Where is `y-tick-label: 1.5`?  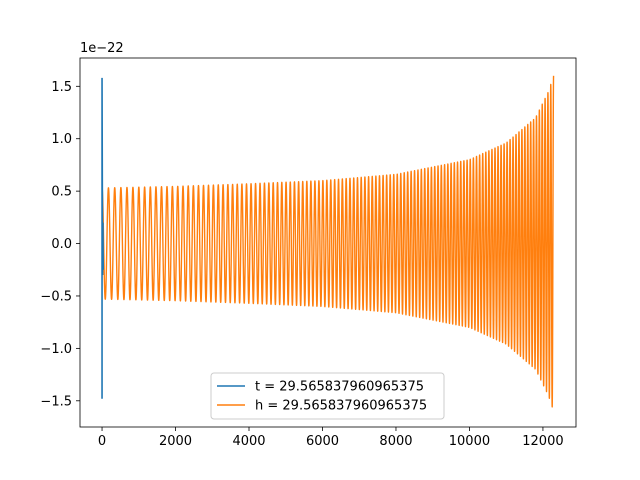
y-tick-label: 1.5 is located at coordinates (61, 87).